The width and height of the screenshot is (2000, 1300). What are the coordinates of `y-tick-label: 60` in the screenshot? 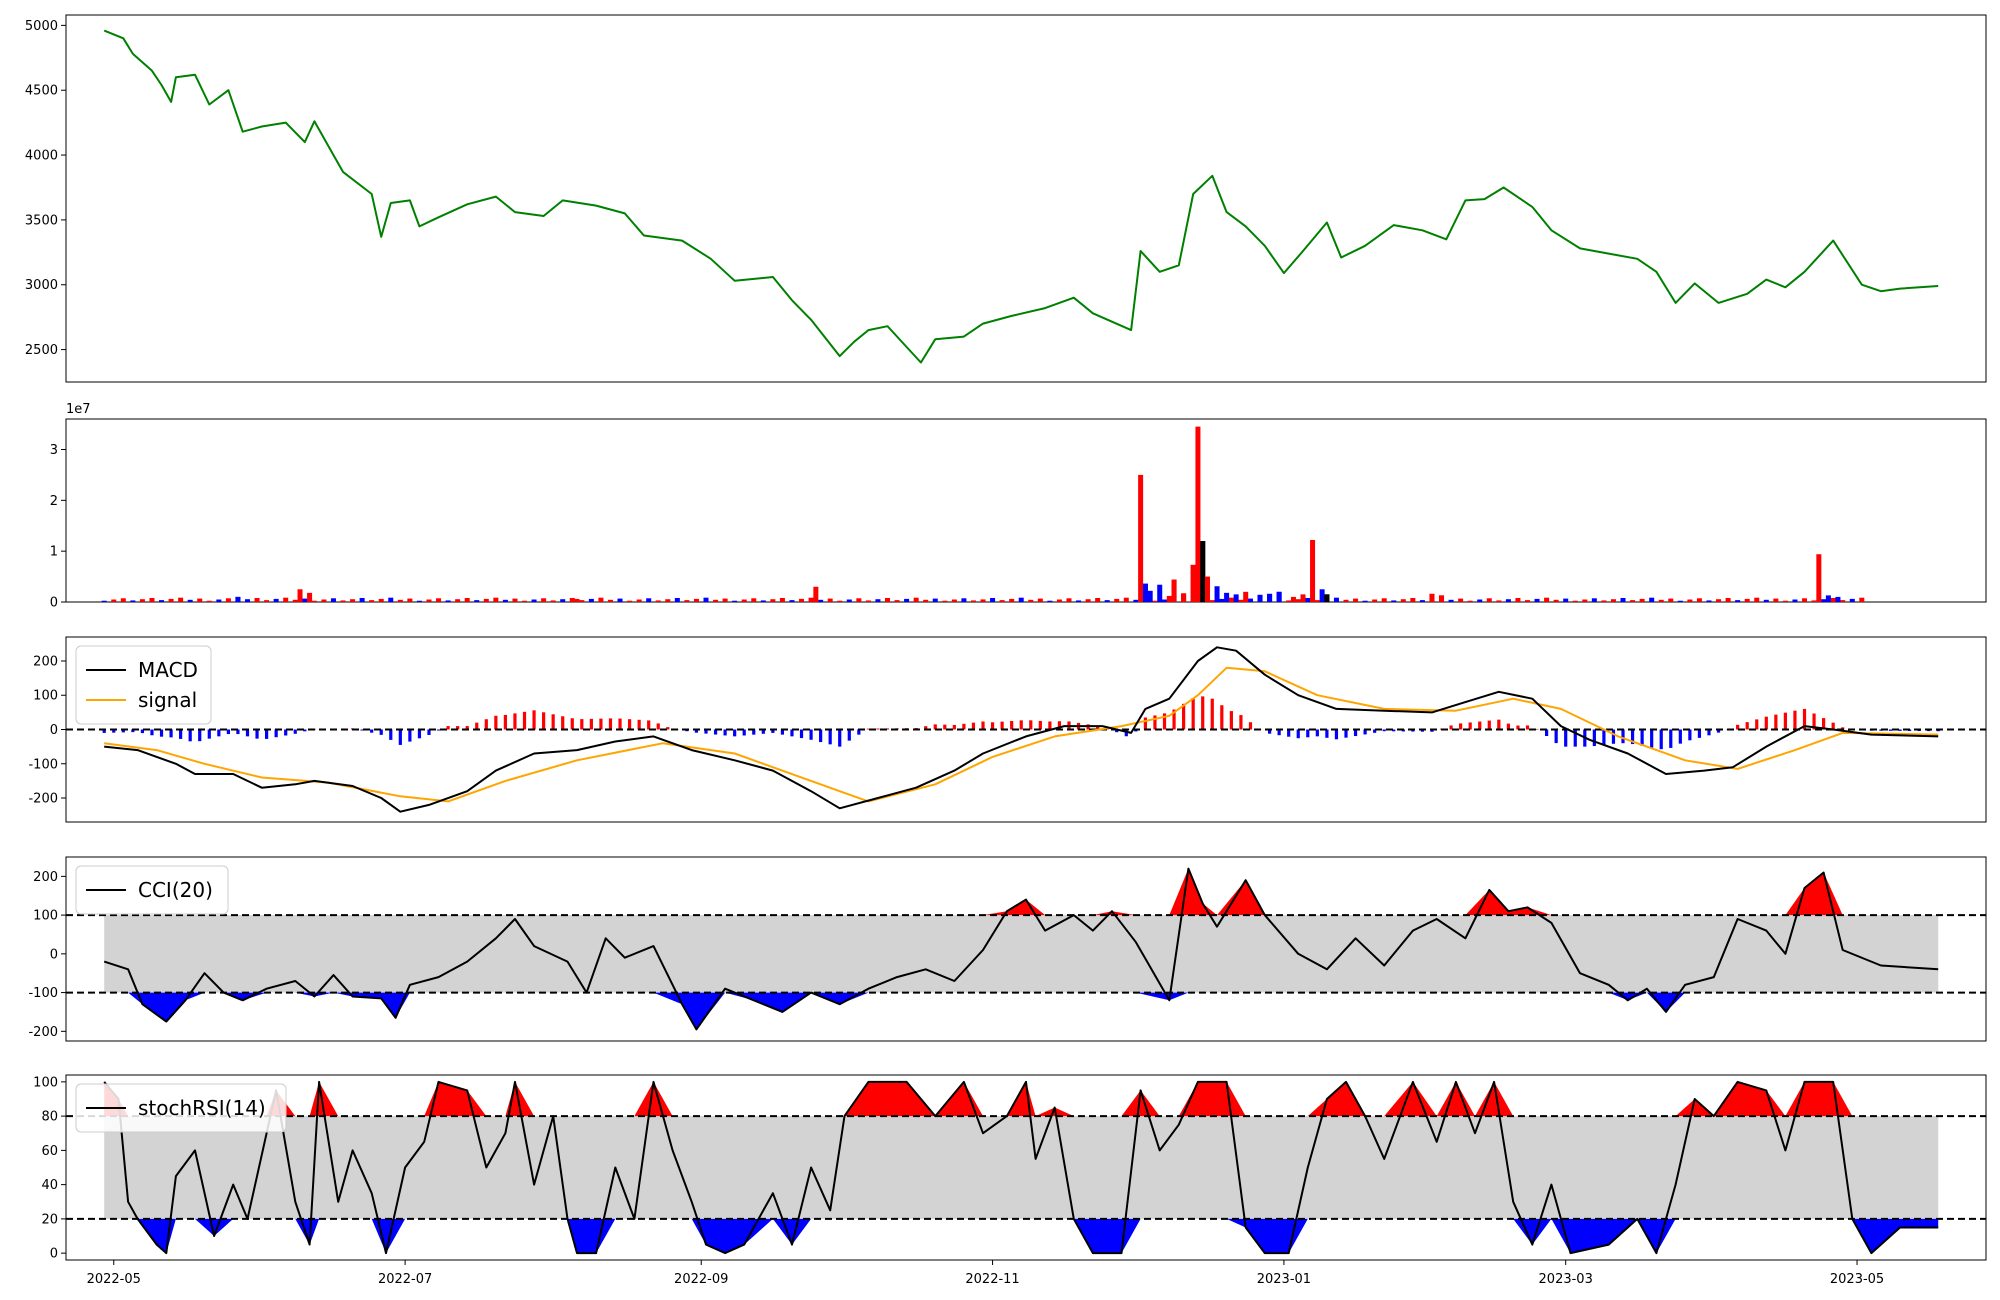 It's located at (49, 1151).